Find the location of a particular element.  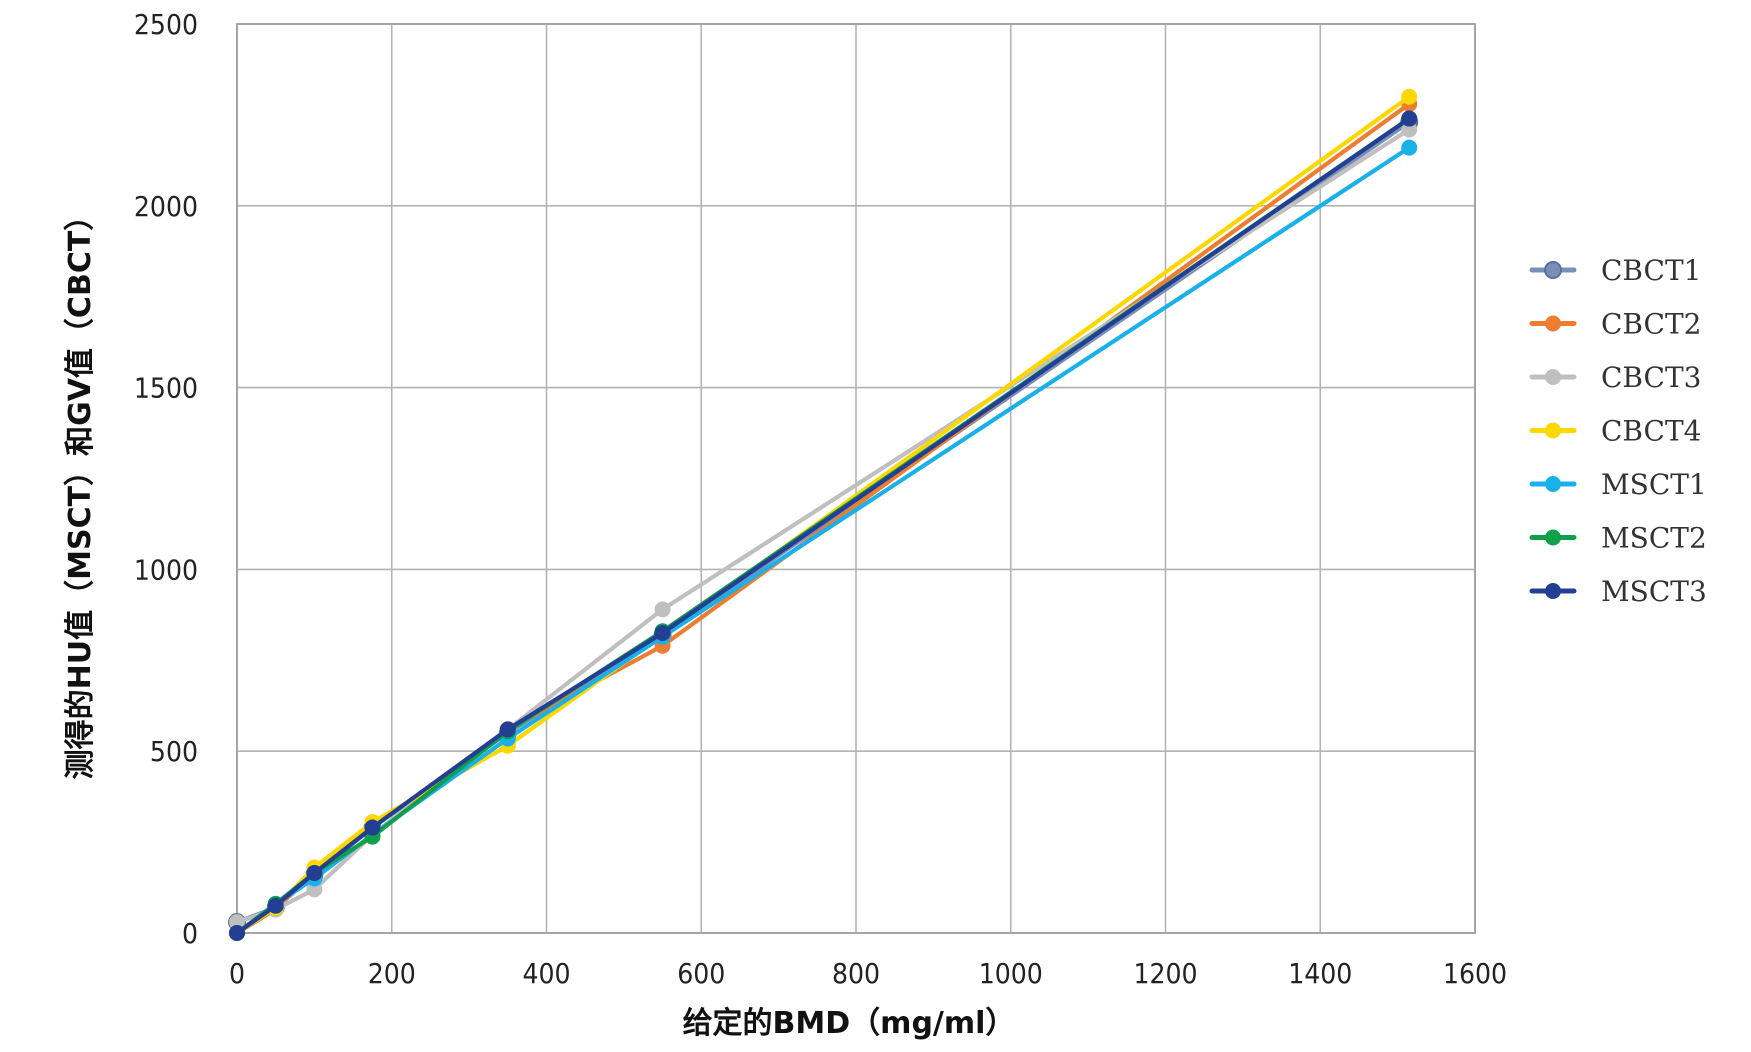

x-tick-label: 800 is located at coordinates (856, 973).